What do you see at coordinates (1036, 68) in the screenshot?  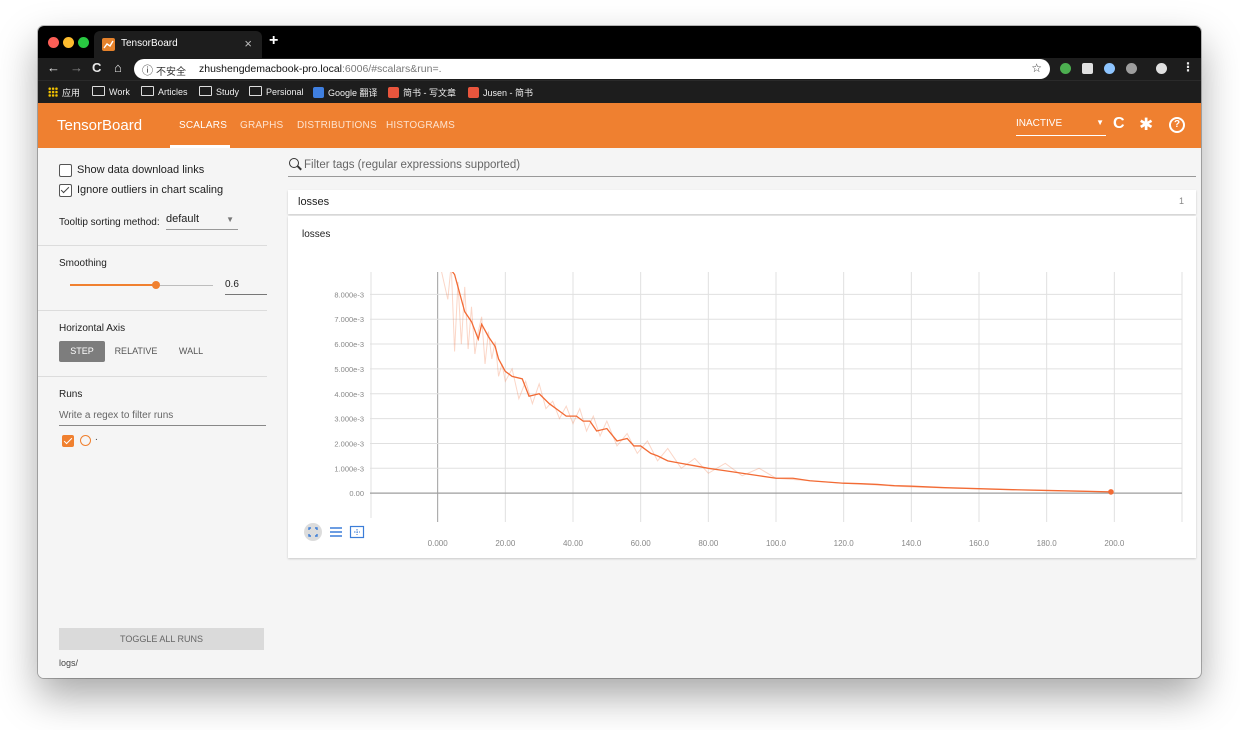 I see `bookmark-star-icon: ☆` at bounding box center [1036, 68].